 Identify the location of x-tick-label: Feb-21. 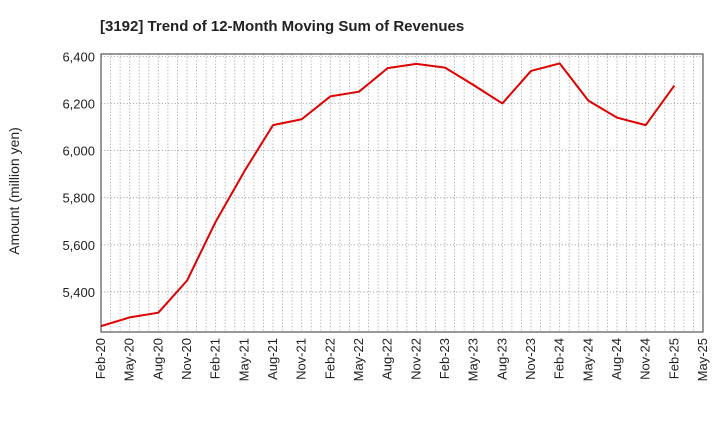
(215, 358).